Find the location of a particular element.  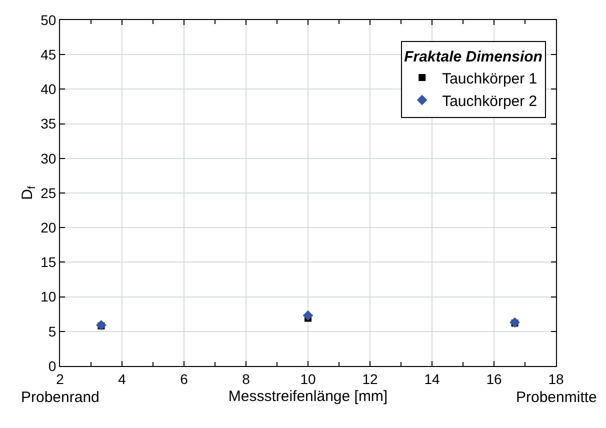

x-tick-label: 2 is located at coordinates (60, 378).